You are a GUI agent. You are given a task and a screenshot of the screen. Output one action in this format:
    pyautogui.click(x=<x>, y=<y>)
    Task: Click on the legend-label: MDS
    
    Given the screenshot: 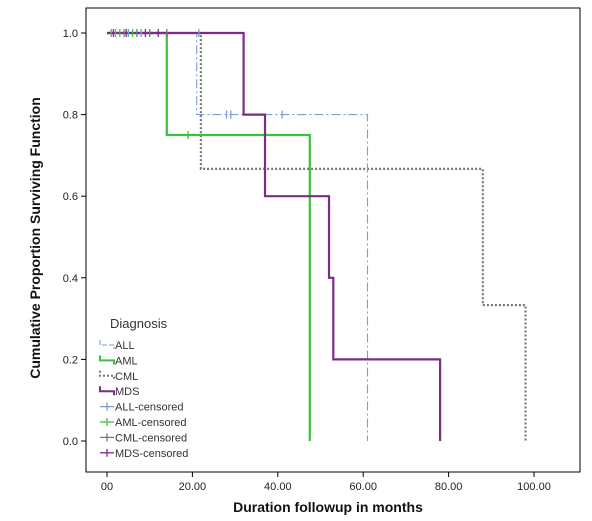 What is the action you would take?
    pyautogui.click(x=127, y=392)
    